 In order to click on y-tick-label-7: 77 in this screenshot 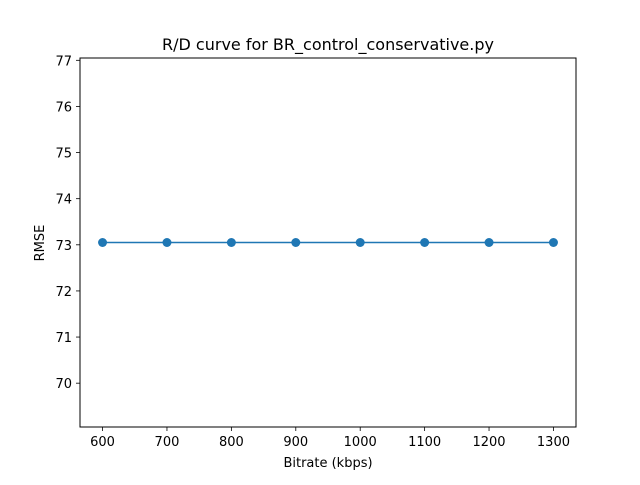, I will do `click(63, 61)`.